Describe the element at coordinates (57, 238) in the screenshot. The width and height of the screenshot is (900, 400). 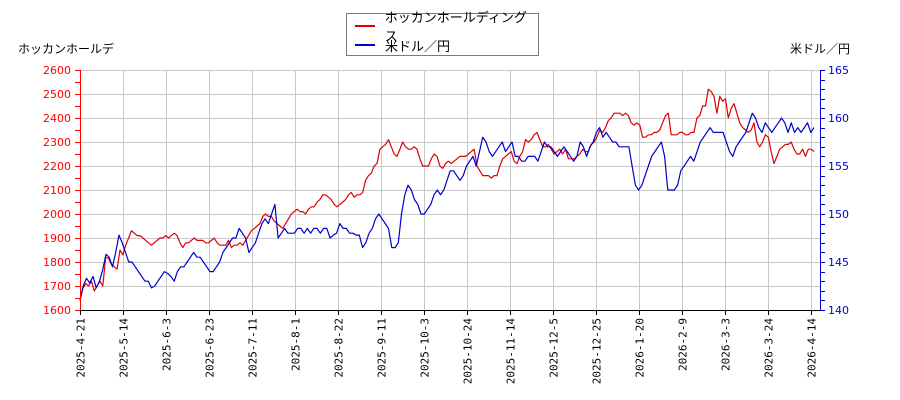
I see `left-tick-label: 1900` at that location.